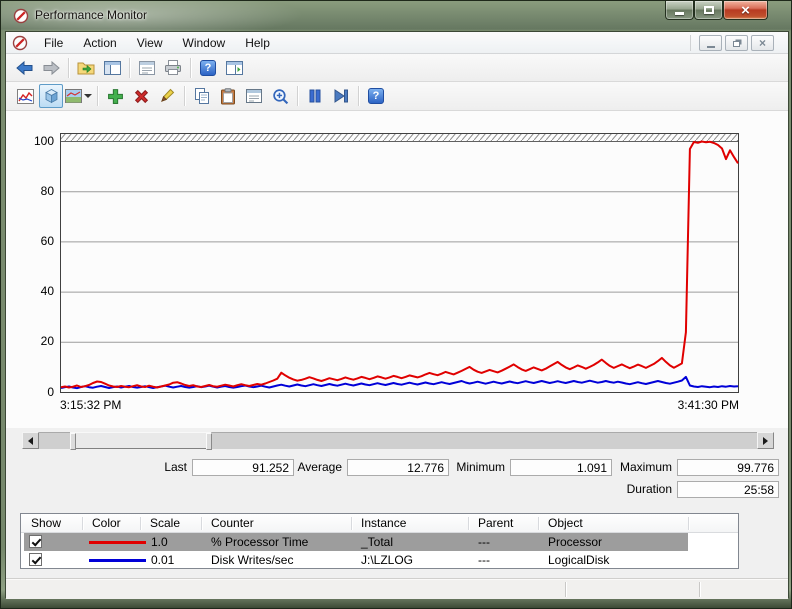  Describe the element at coordinates (234, 68) in the screenshot. I see `show-hide-action-pane-button` at that location.